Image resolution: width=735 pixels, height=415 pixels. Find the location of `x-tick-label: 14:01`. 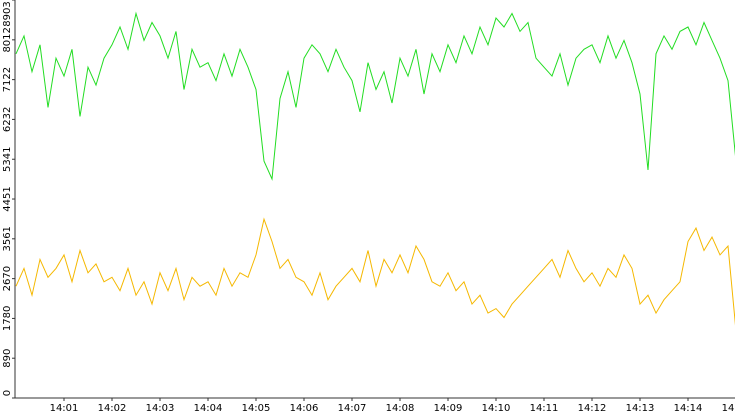

x-tick-label: 14:01 is located at coordinates (64, 408).